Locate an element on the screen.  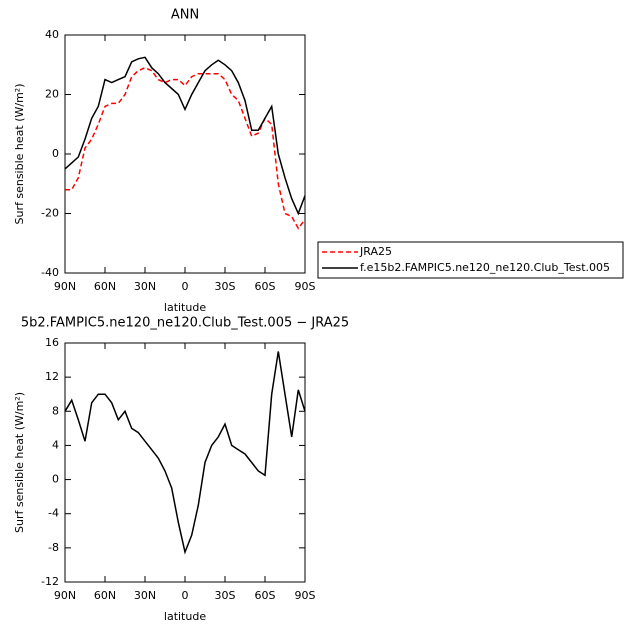
y-tick-label: -4 is located at coordinates (53, 513).